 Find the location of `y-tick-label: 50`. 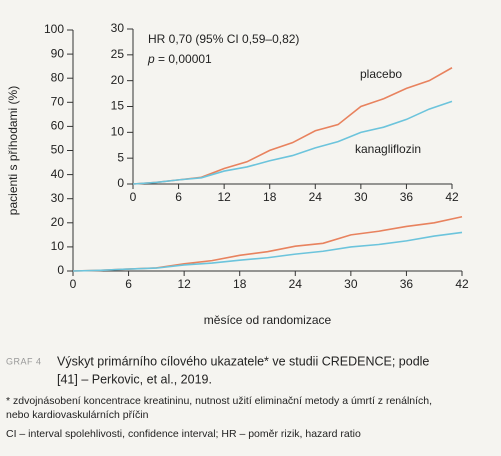

y-tick-label: 50 is located at coordinates (58, 150).